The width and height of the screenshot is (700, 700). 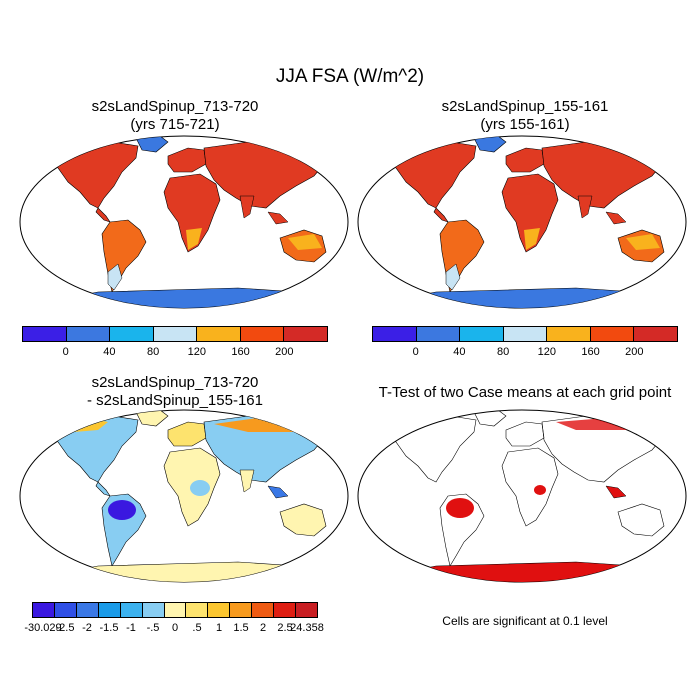 I want to click on map-case1, so click(x=184, y=222).